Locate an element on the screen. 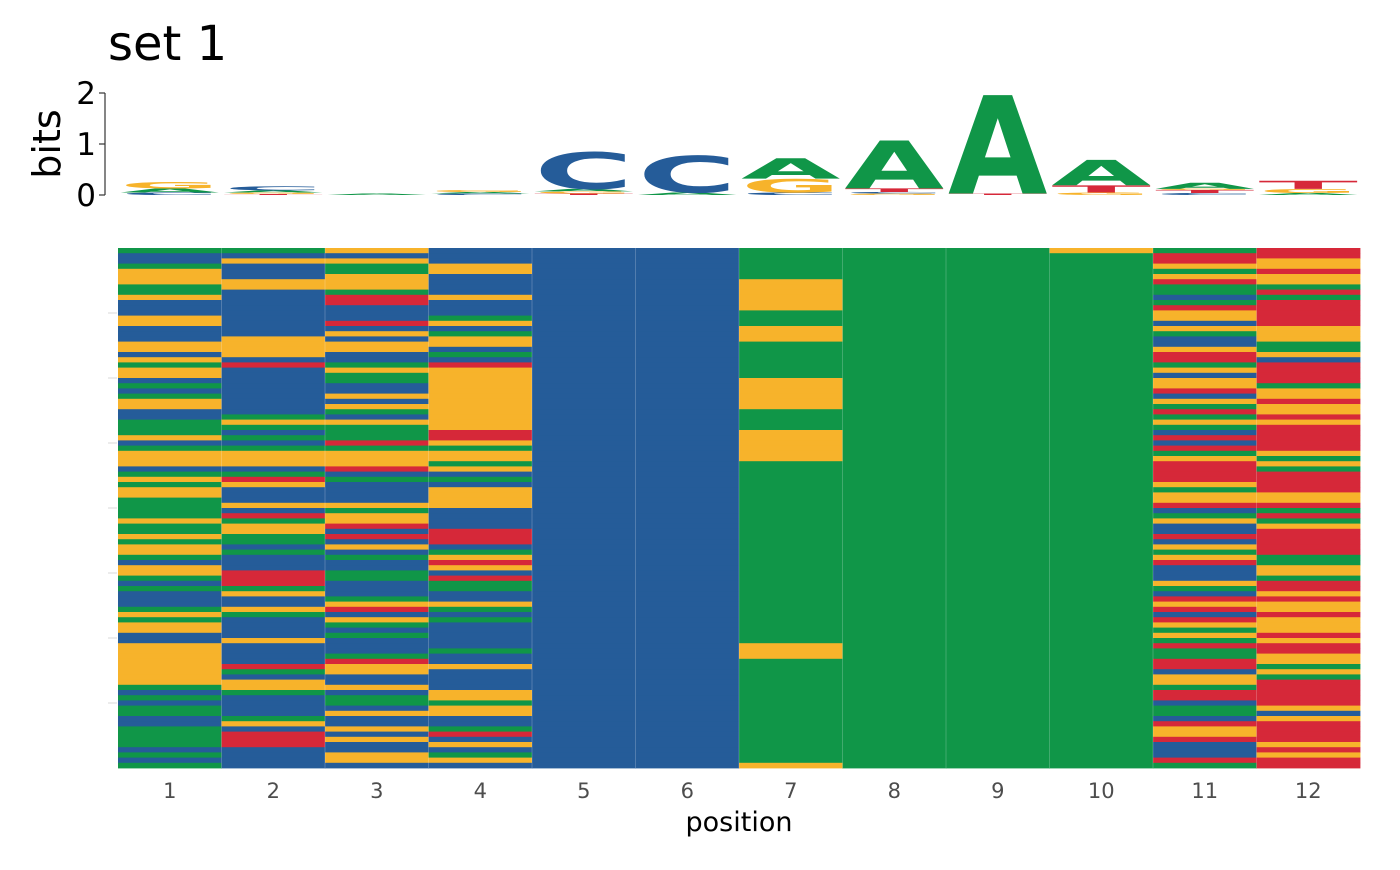 This screenshot has height=870, width=1400. y-tick-label: 1 is located at coordinates (86, 145).